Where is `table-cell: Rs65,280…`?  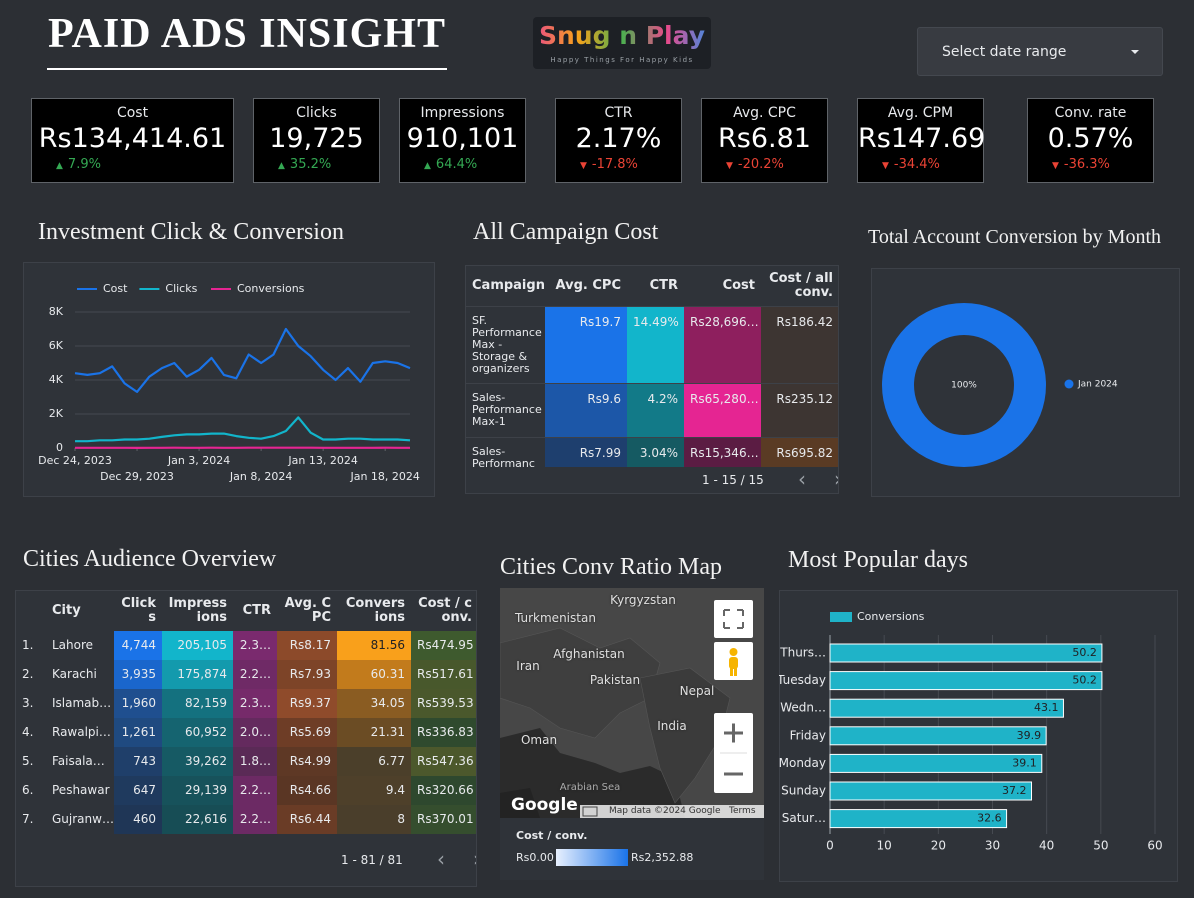
table-cell: Rs65,280… is located at coordinates (722, 410).